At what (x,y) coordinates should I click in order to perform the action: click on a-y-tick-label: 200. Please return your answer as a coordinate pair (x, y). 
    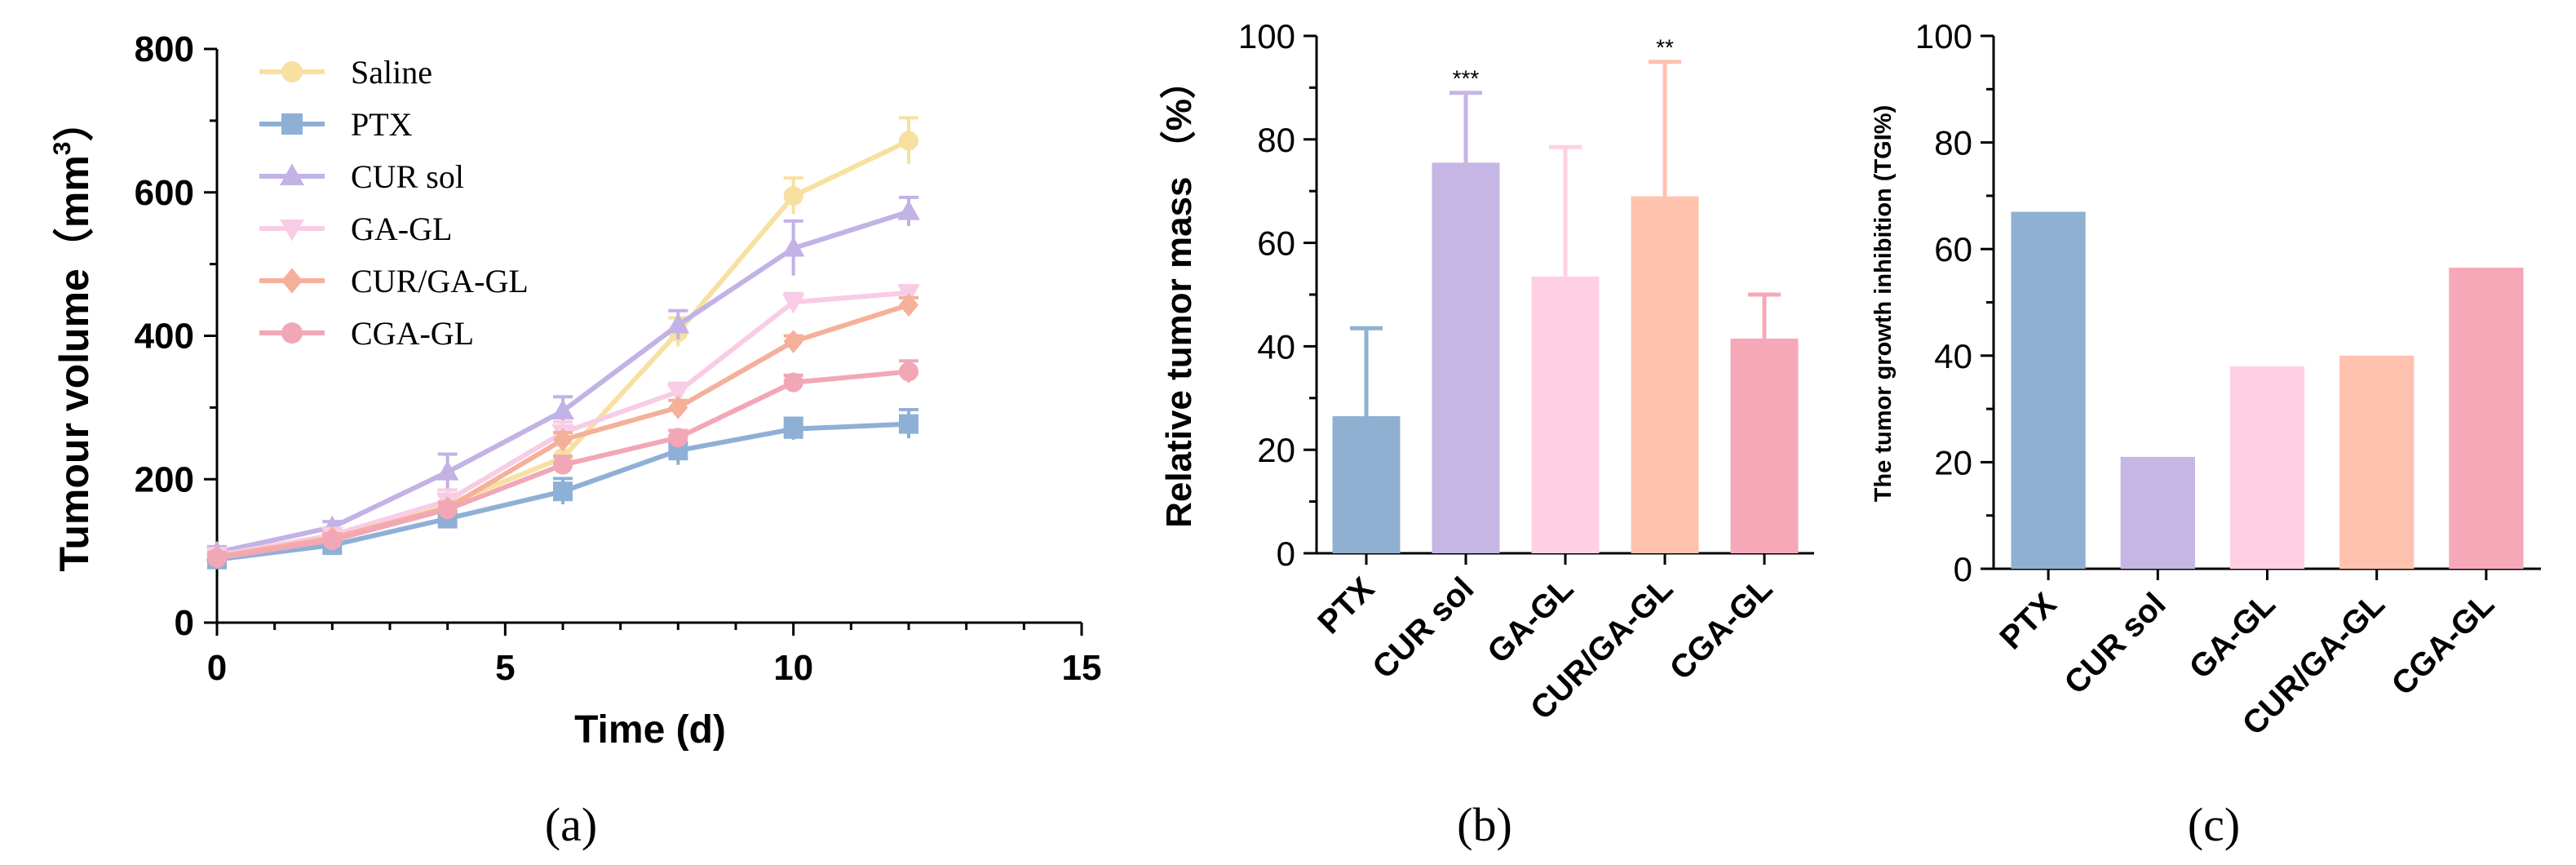
    Looking at the image, I should click on (164, 479).